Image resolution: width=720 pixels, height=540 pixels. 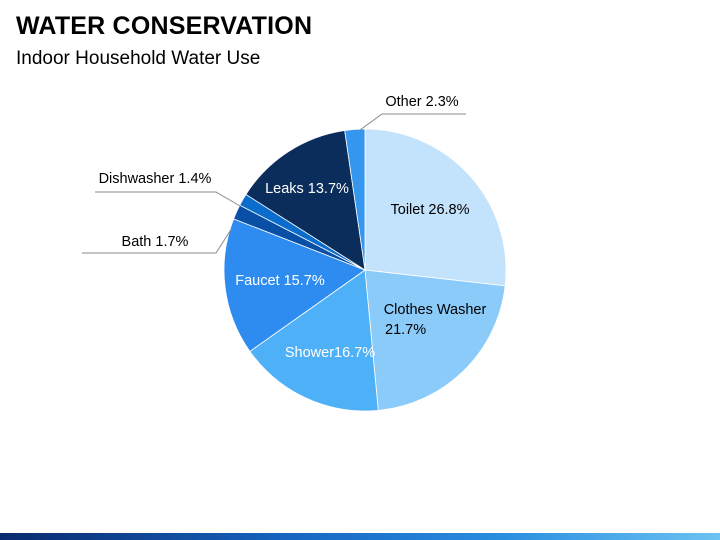 I want to click on page-title: WATER CONSERVATION, so click(x=164, y=26).